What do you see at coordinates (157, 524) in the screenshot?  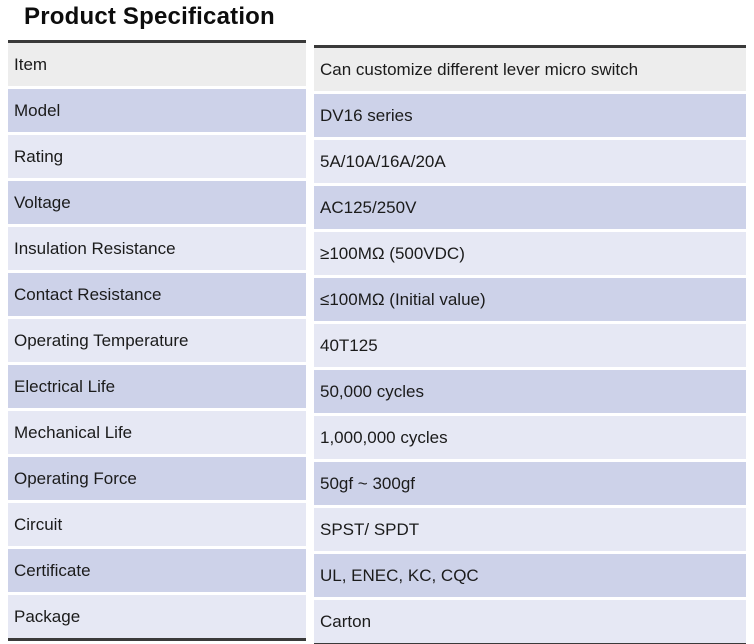 I see `spec-label-cell: Circuit` at bounding box center [157, 524].